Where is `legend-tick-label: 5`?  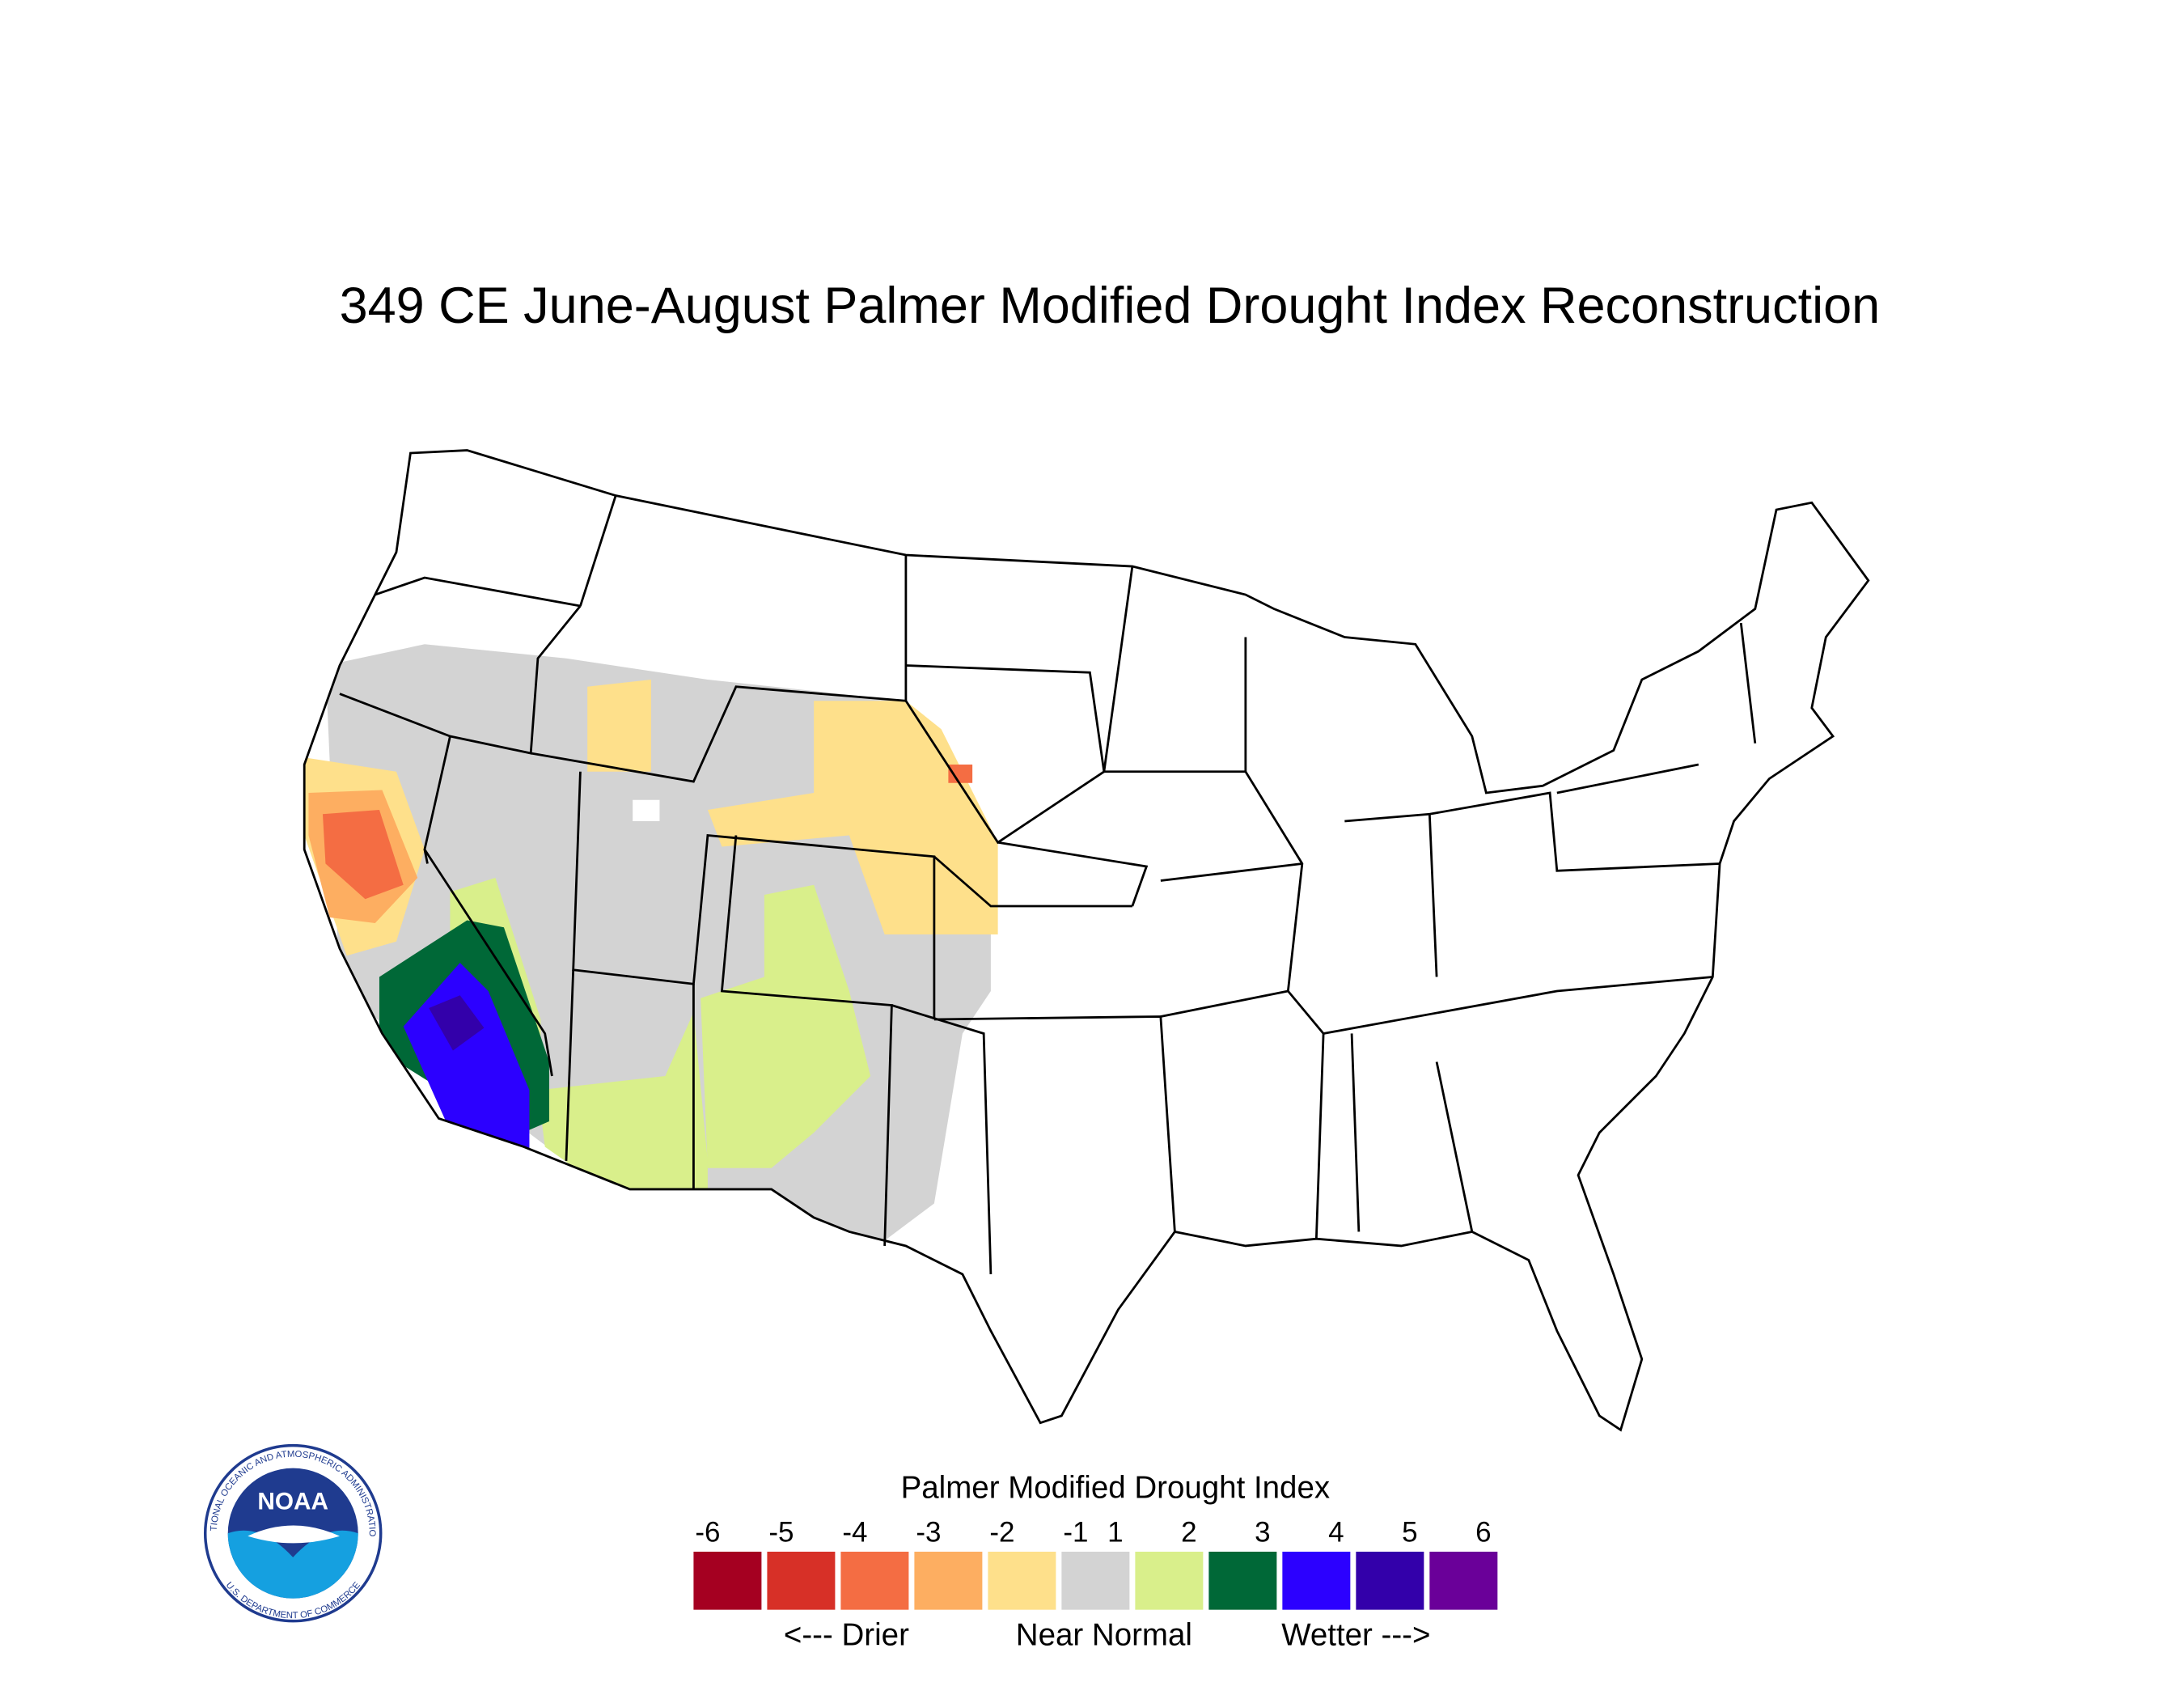 legend-tick-label: 5 is located at coordinates (1409, 1533).